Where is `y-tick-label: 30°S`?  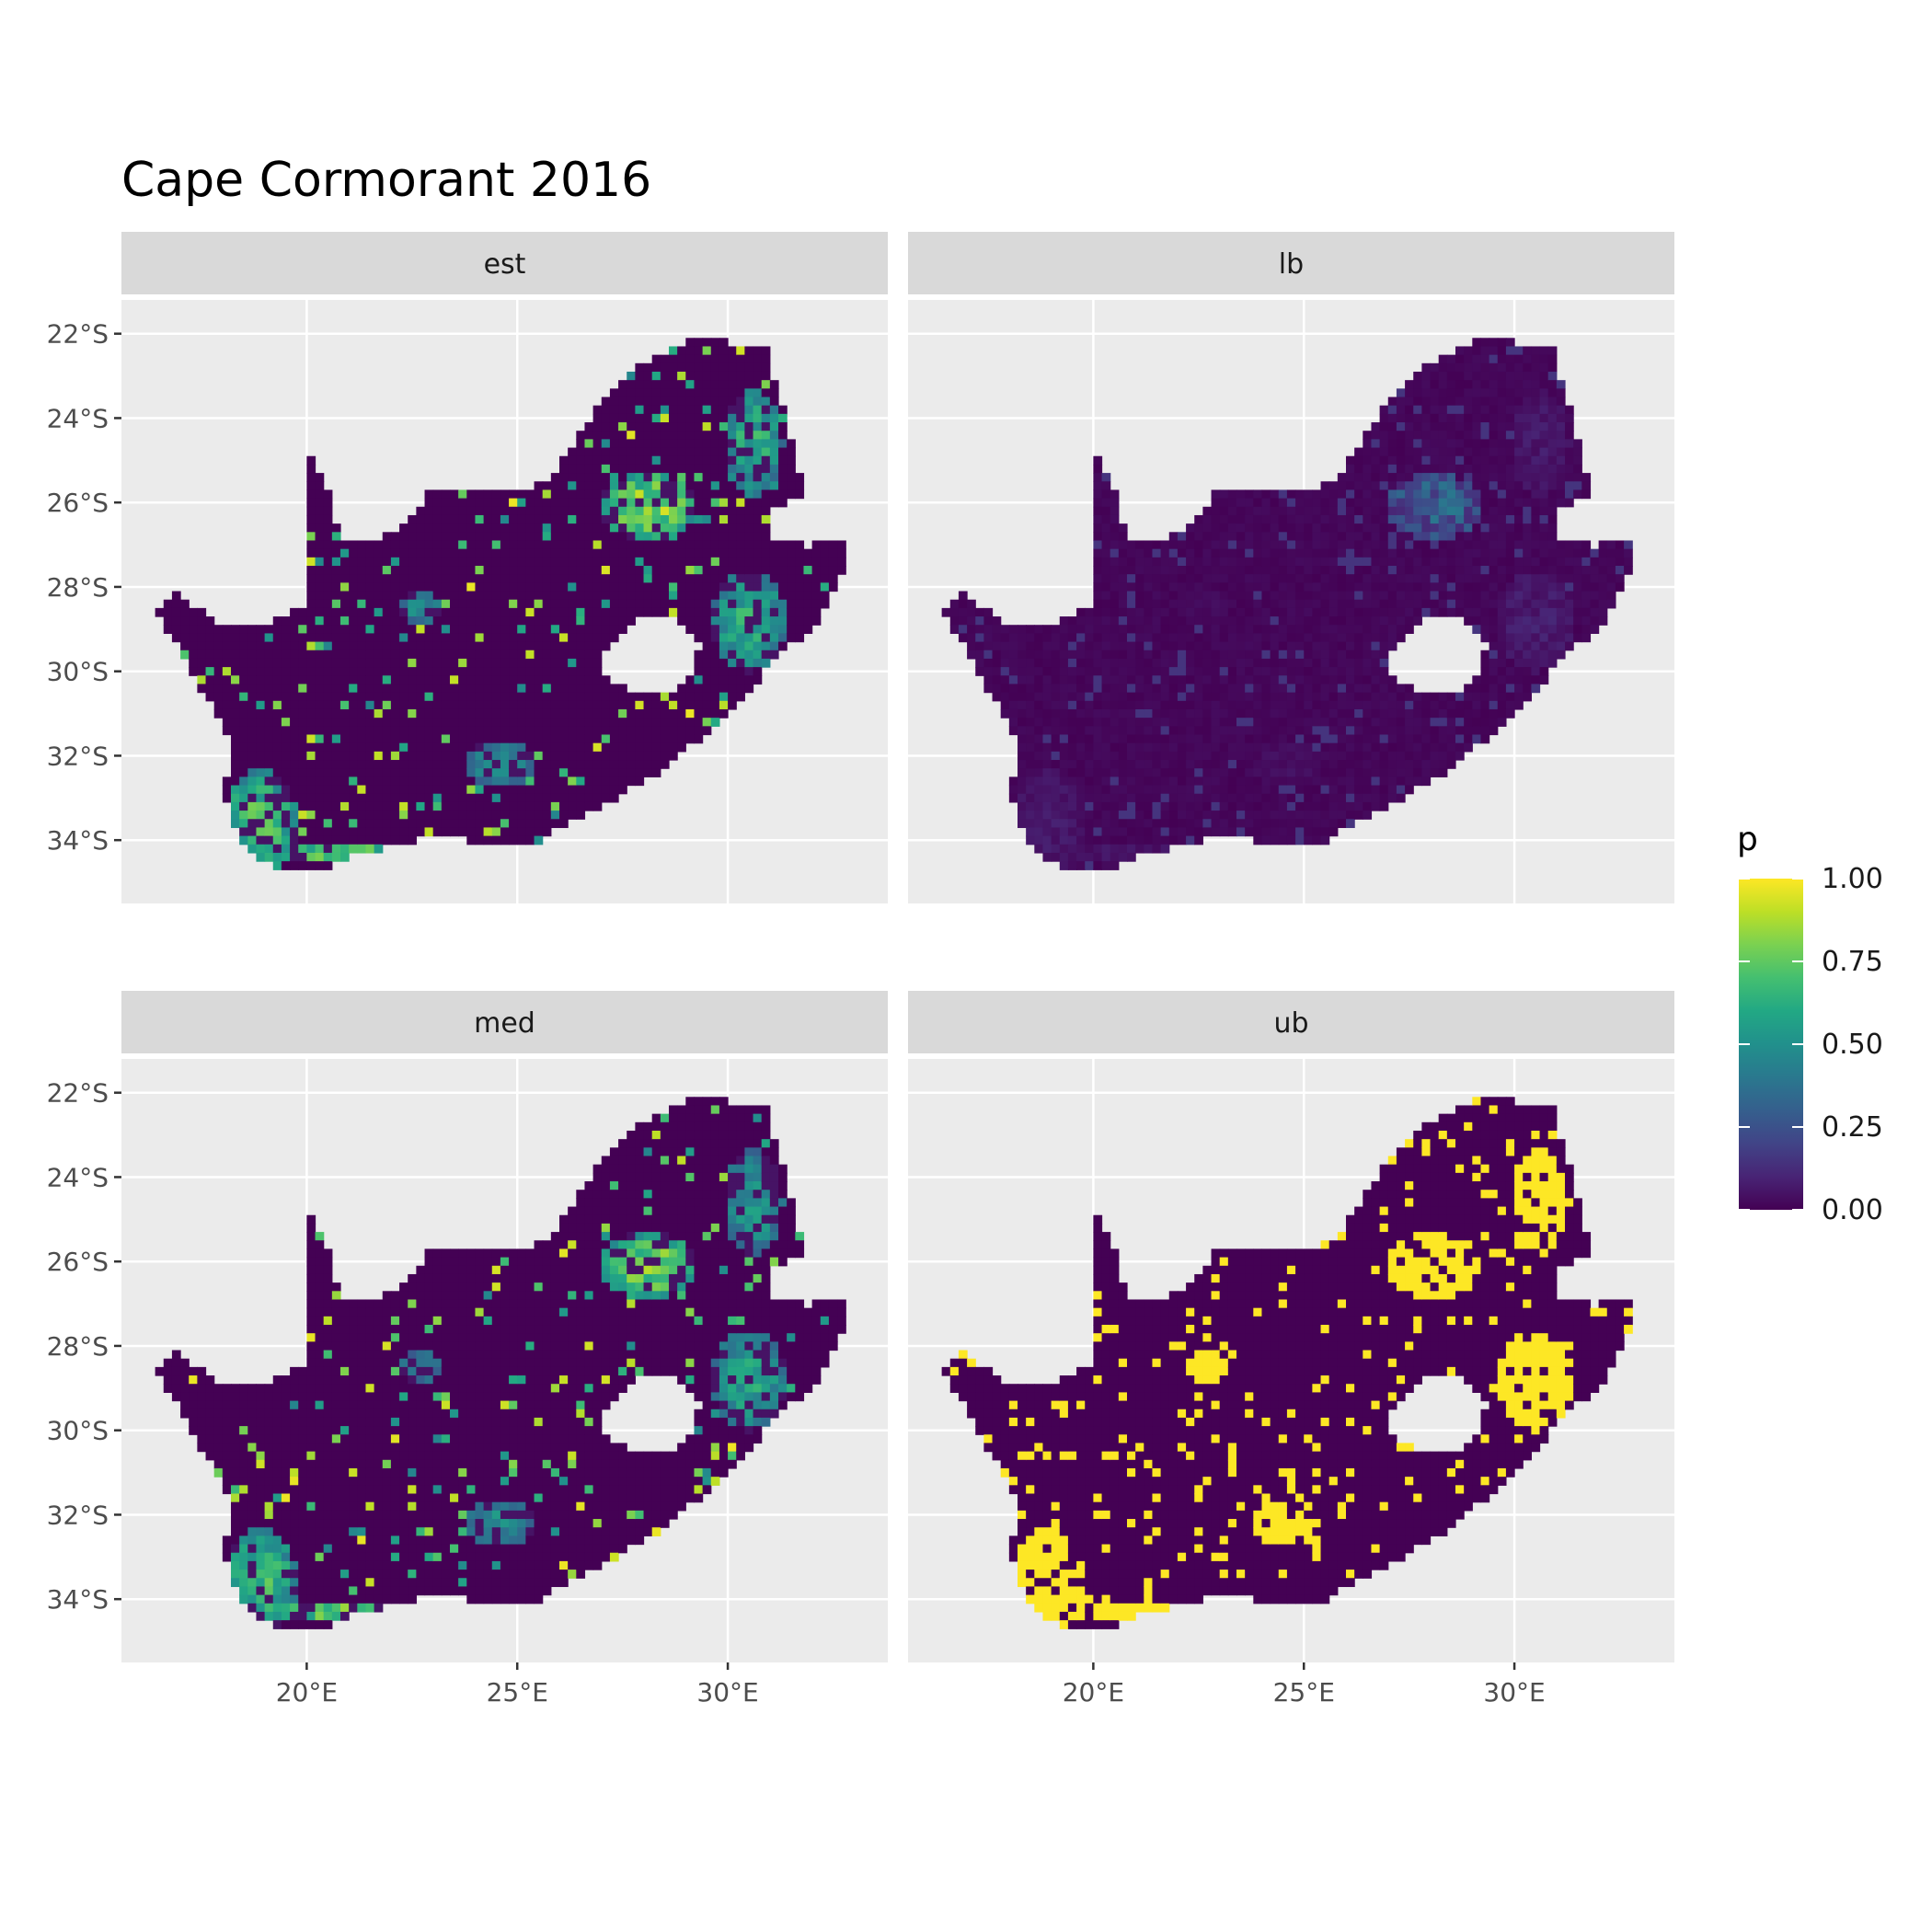 y-tick-label: 30°S is located at coordinates (78, 672).